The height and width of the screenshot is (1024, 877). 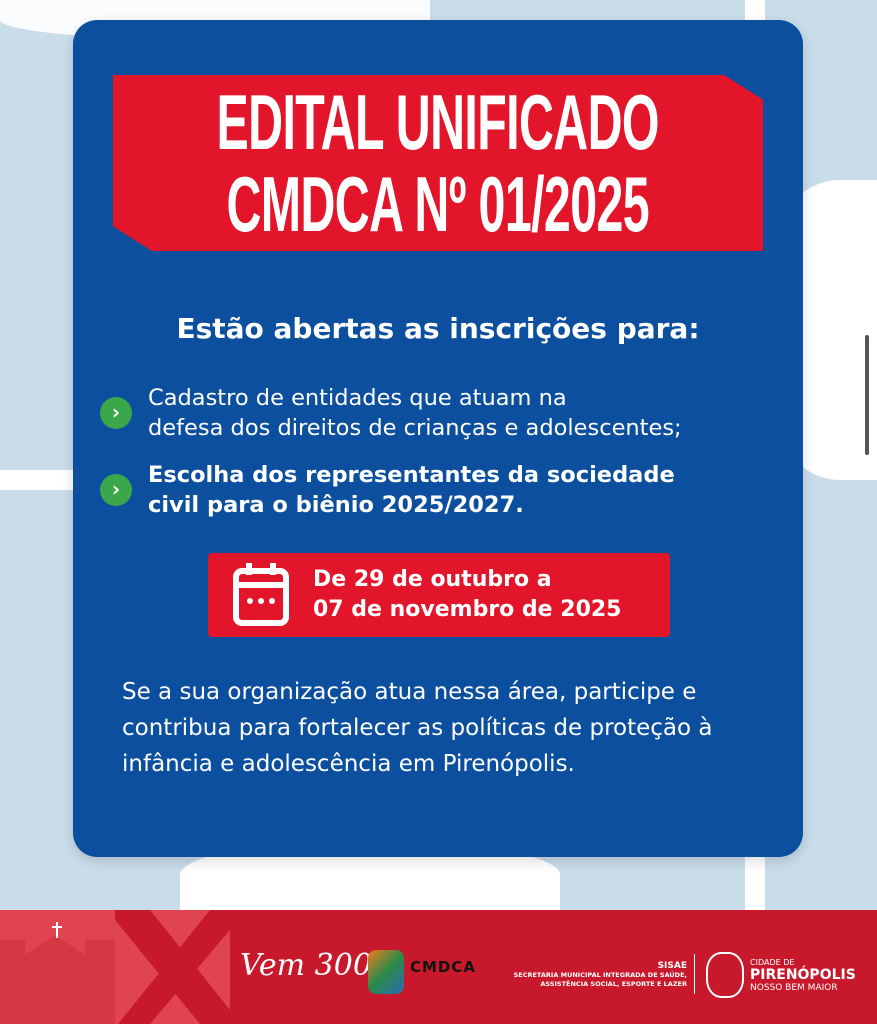 What do you see at coordinates (867, 395) in the screenshot?
I see `scrollbar` at bounding box center [867, 395].